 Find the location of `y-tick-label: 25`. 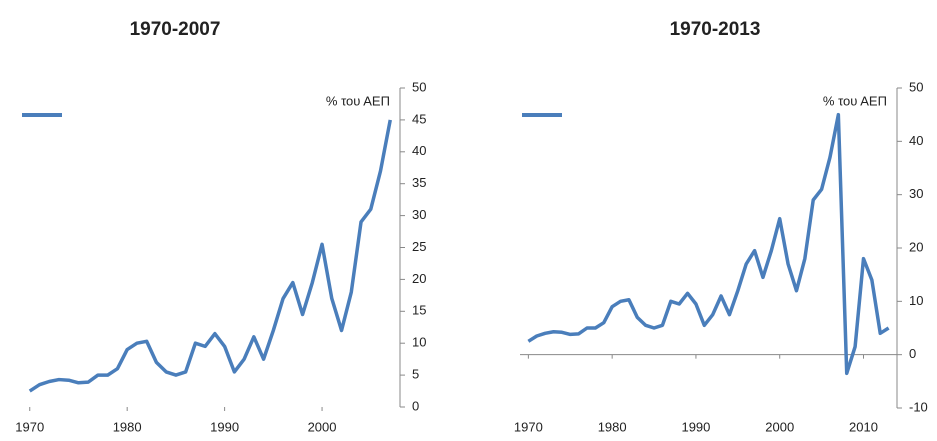

y-tick-label: 25 is located at coordinates (419, 246).